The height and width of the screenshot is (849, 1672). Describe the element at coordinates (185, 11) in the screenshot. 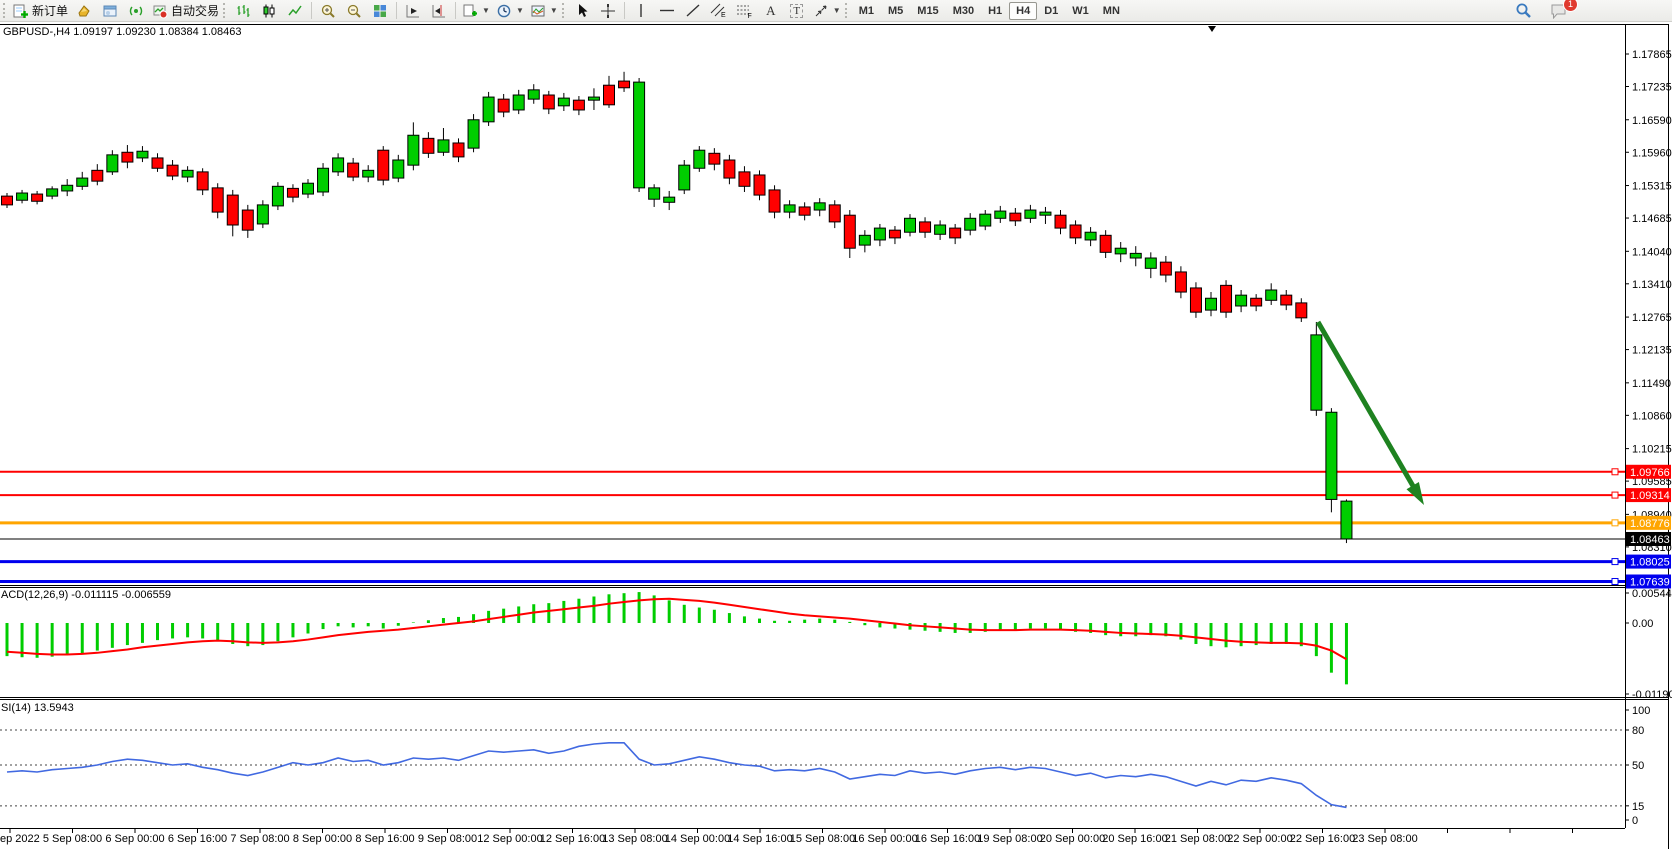

I see `auto-trading-button: 自动交易` at that location.